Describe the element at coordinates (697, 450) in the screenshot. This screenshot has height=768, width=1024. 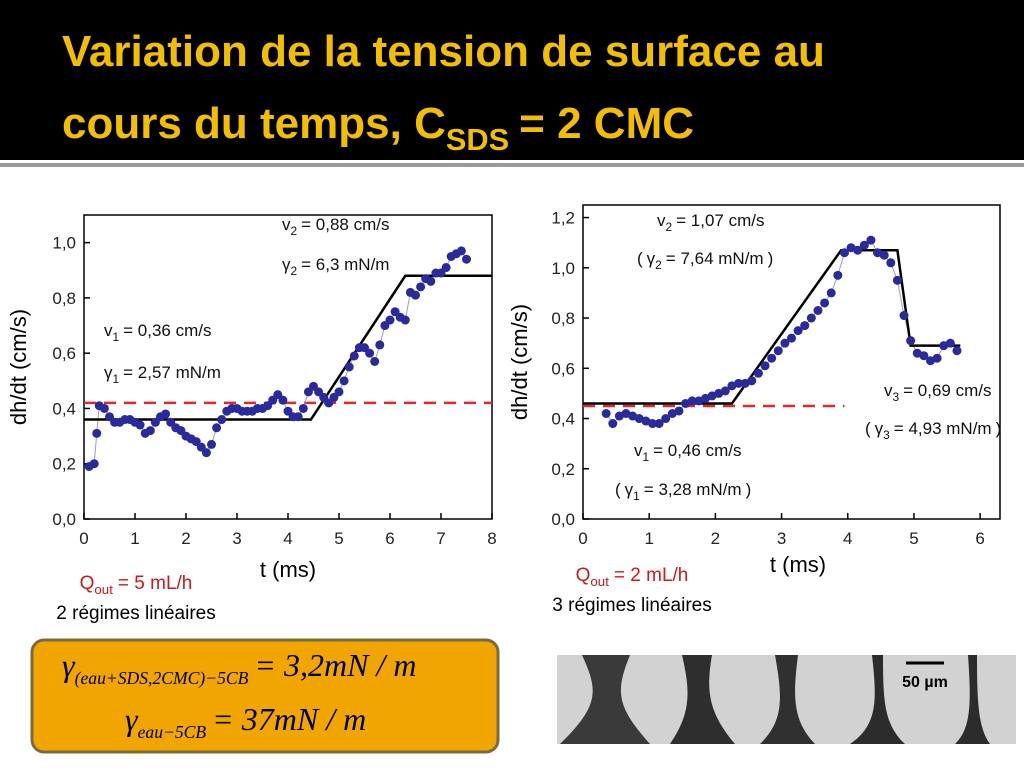
I see `annotation-part: = 0,46 cm/s` at that location.